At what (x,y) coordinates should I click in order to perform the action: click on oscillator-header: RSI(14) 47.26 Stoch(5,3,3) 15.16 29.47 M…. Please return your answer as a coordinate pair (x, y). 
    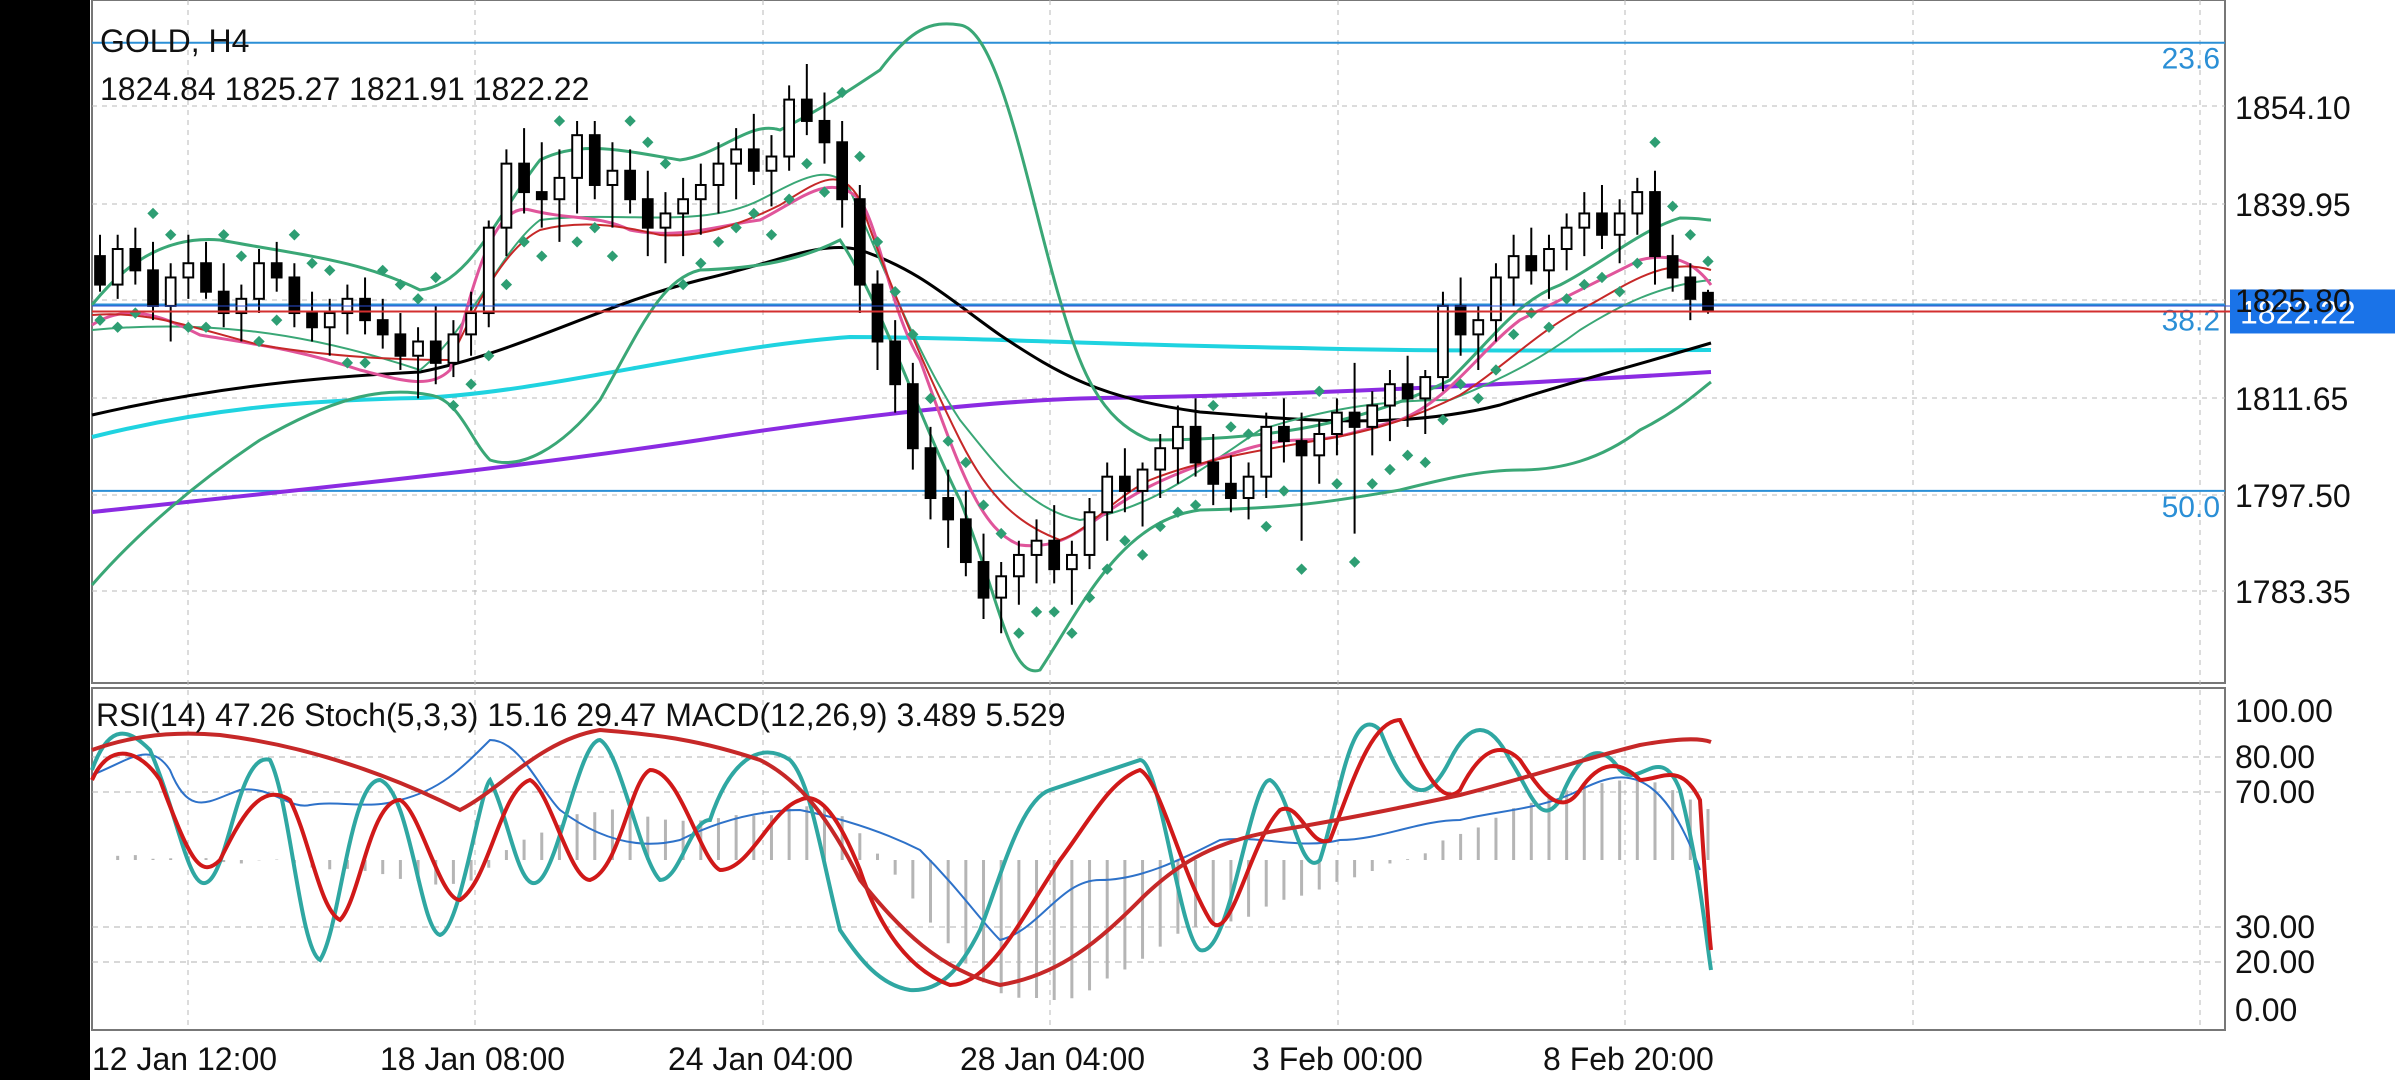
    Looking at the image, I should click on (580, 715).